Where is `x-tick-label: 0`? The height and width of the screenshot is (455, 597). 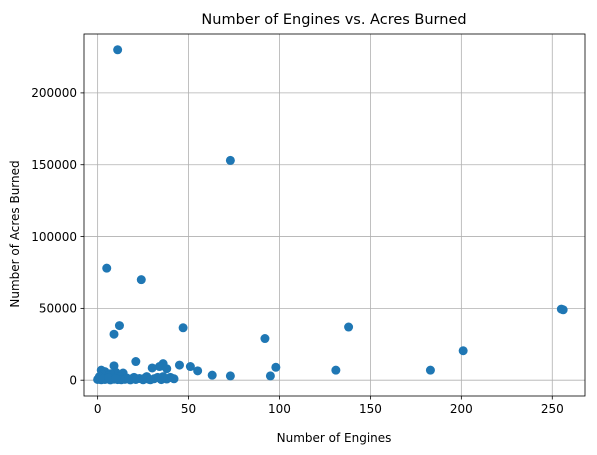 x-tick-label: 0 is located at coordinates (98, 409).